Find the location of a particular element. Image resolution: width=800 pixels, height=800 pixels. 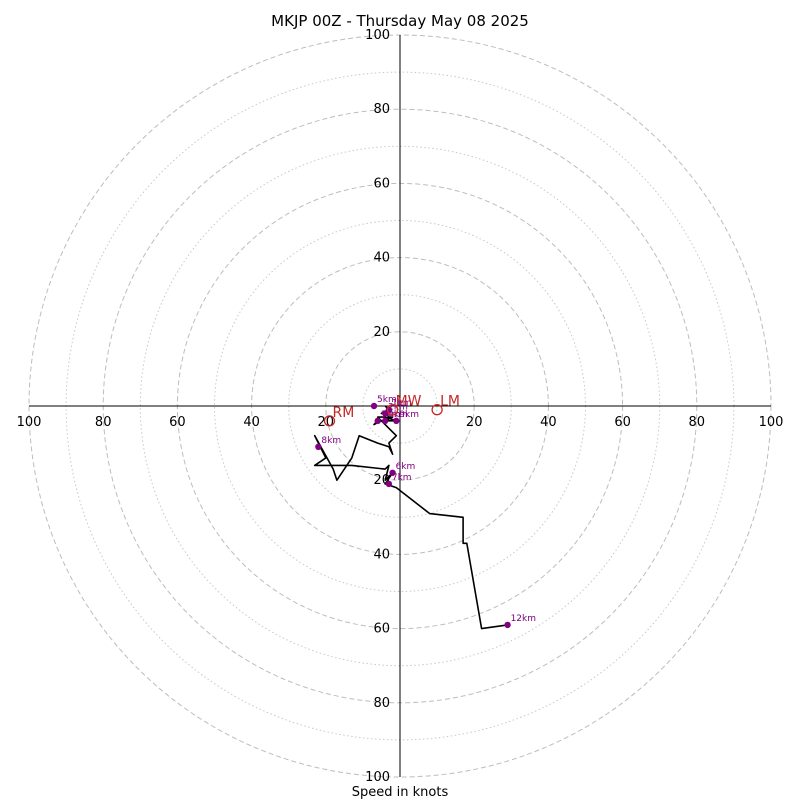

x-axis-label: Speed in knots is located at coordinates (400, 792).